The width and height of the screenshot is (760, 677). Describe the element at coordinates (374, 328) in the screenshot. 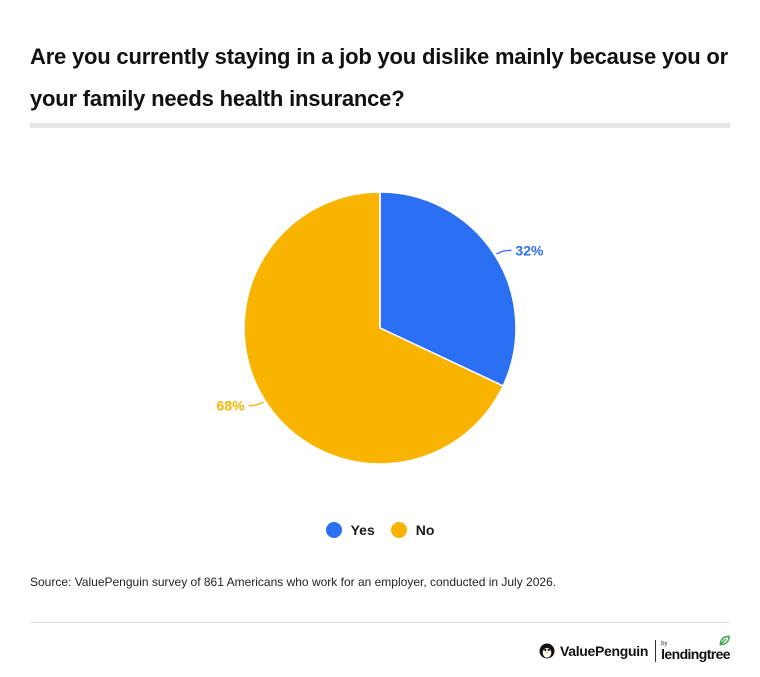

I see `pie-slice-no` at that location.